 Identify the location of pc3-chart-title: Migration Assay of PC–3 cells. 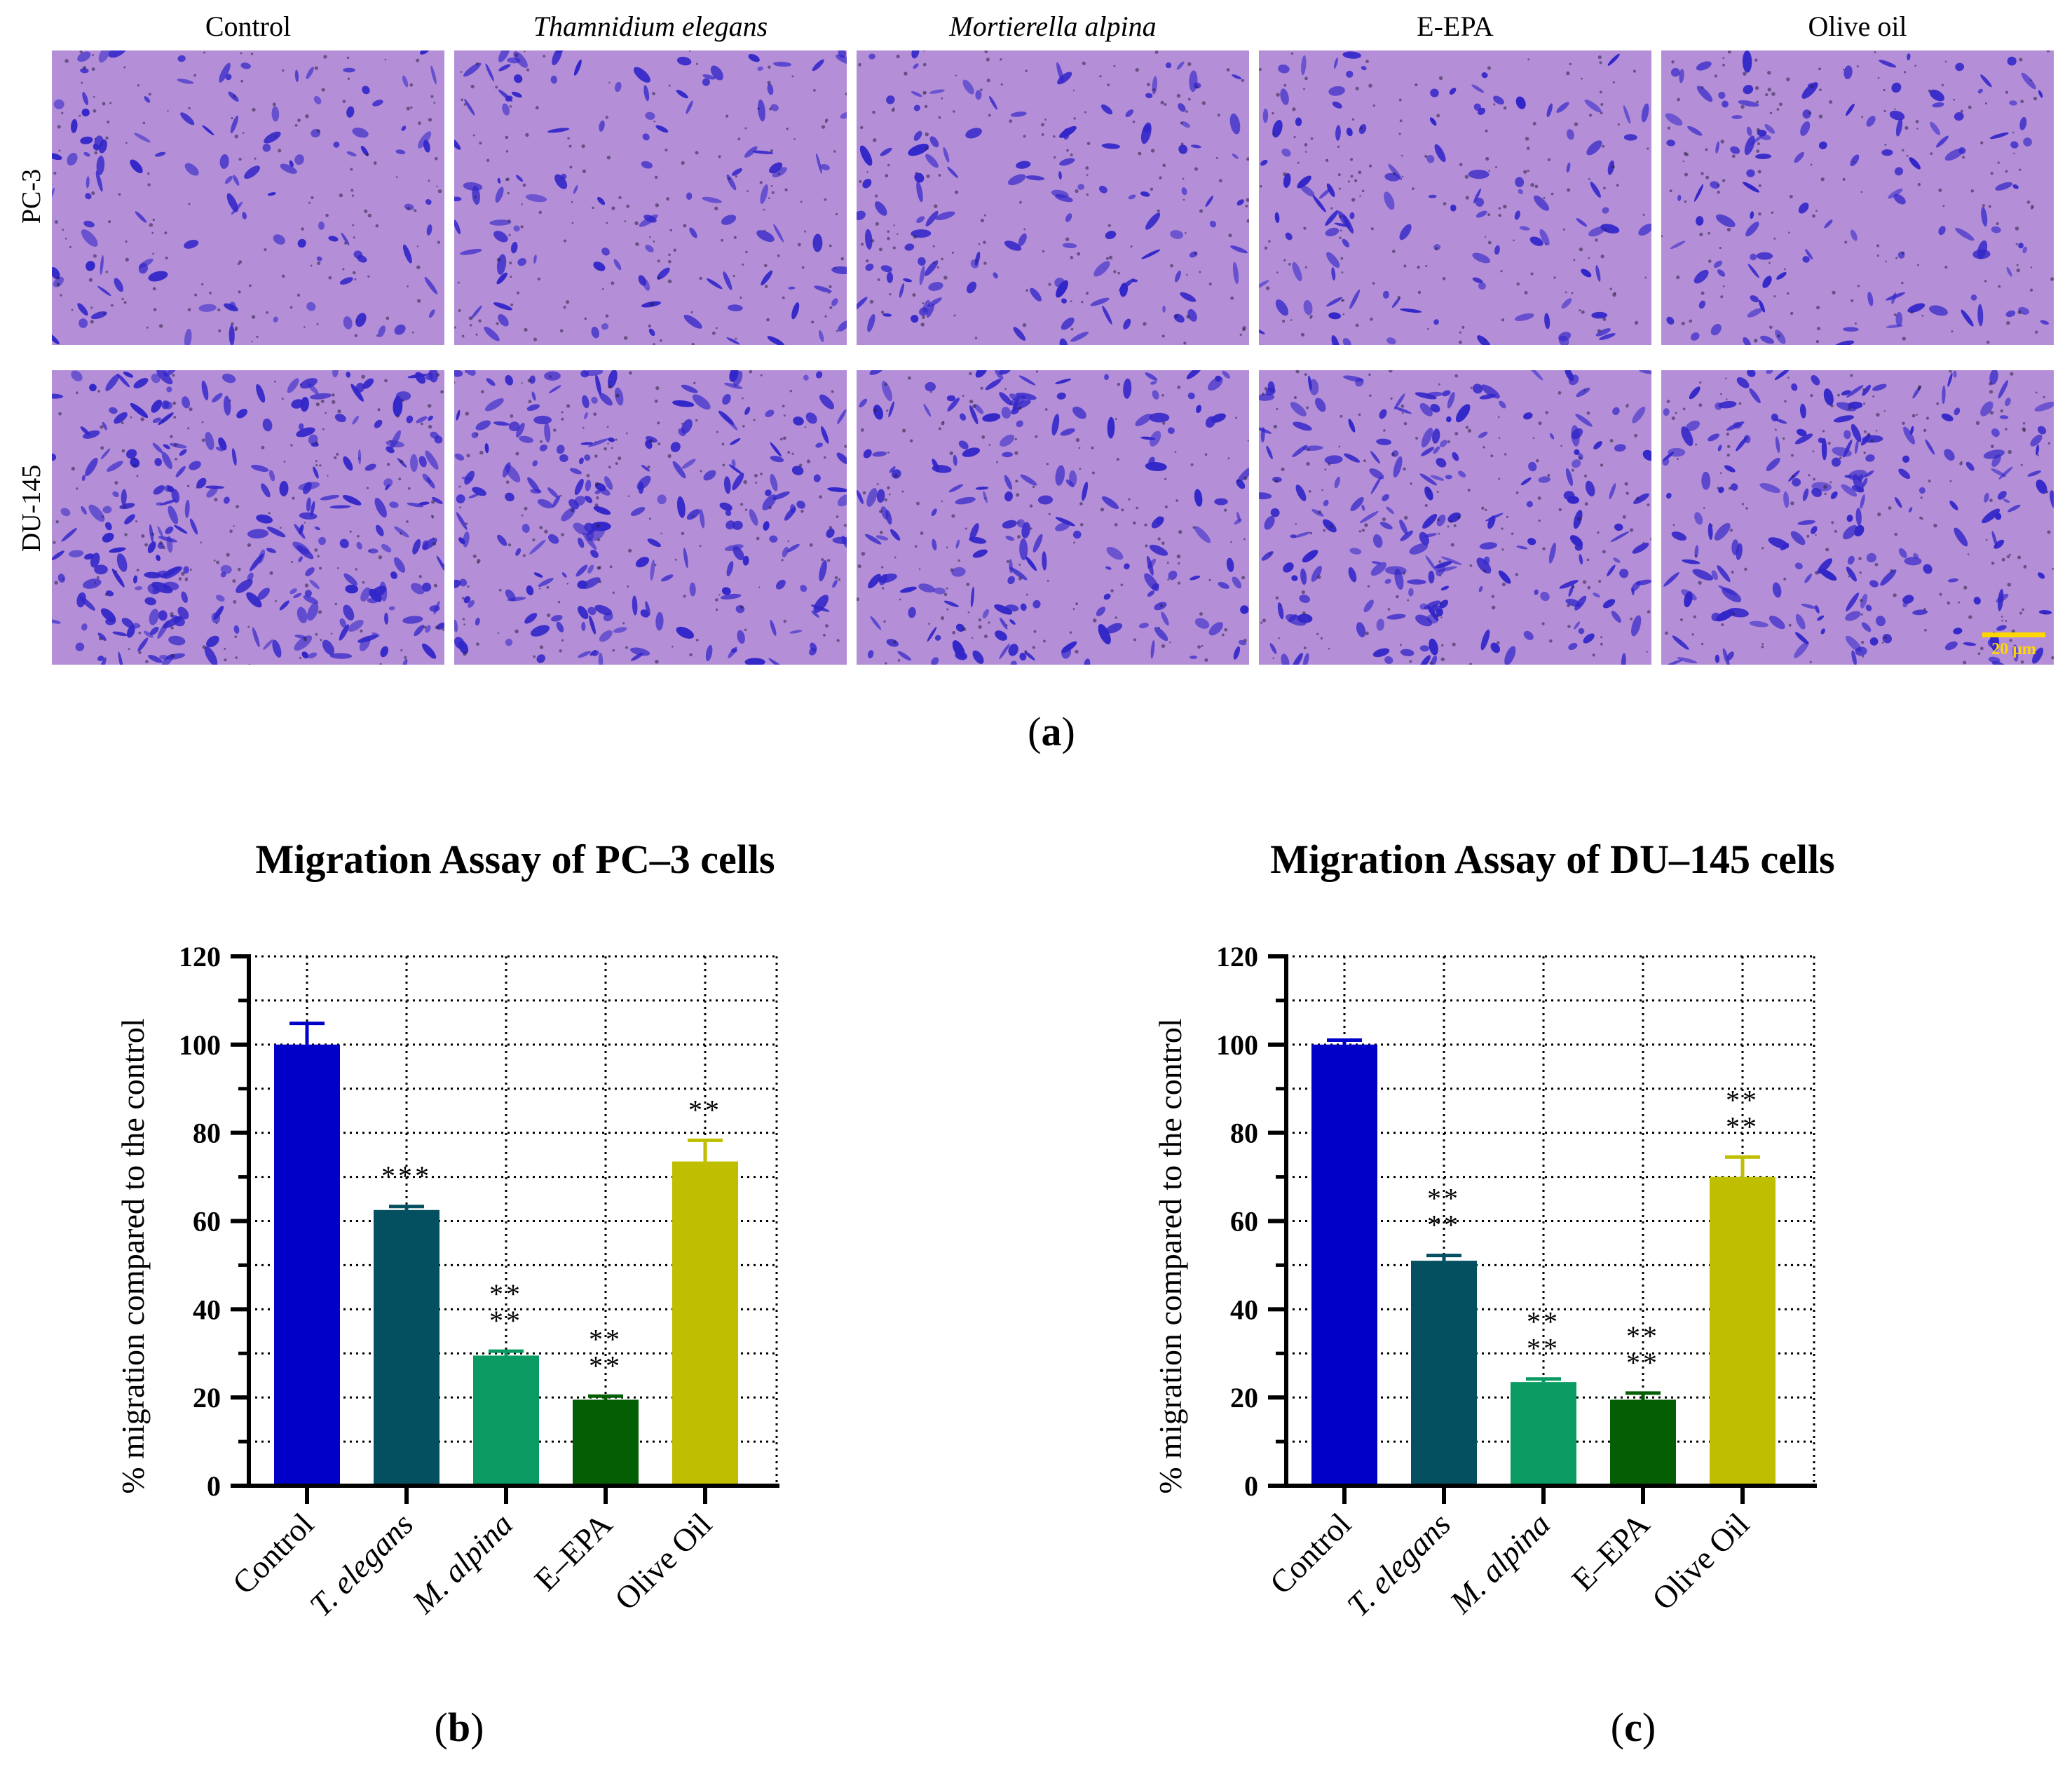
(515, 859).